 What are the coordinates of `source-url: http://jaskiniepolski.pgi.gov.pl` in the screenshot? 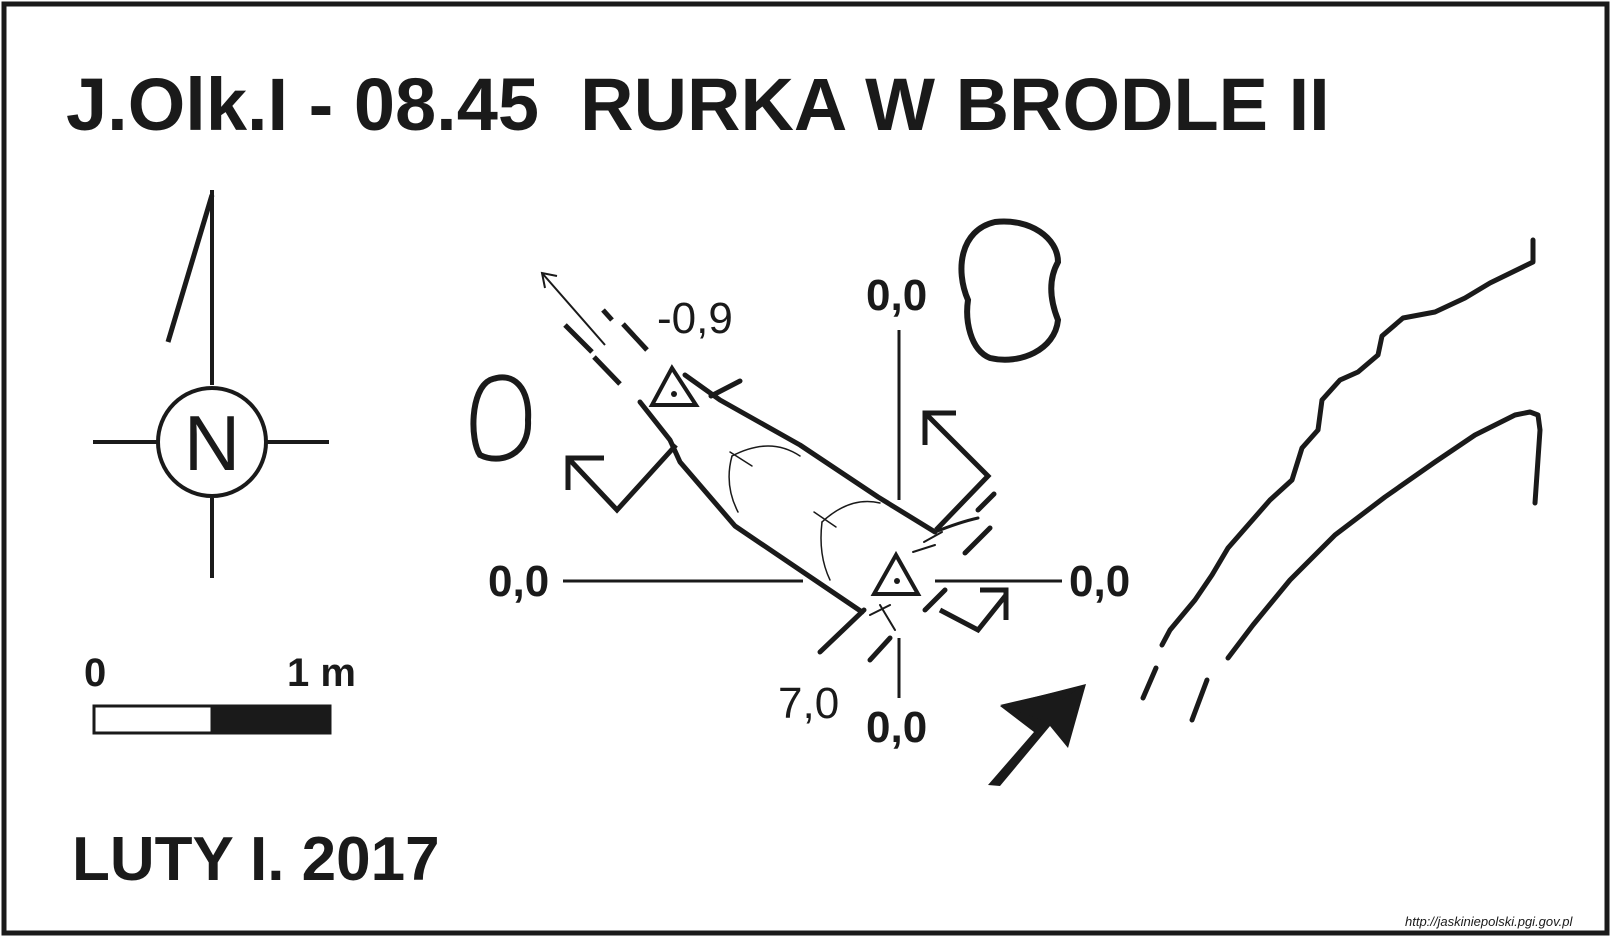 It's located at (1489, 921).